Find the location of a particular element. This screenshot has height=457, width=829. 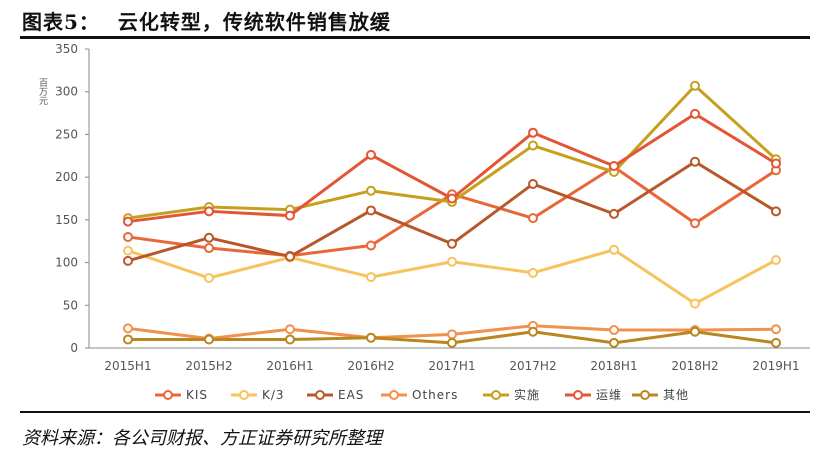

y-tick-label: 350 is located at coordinates (66, 49).